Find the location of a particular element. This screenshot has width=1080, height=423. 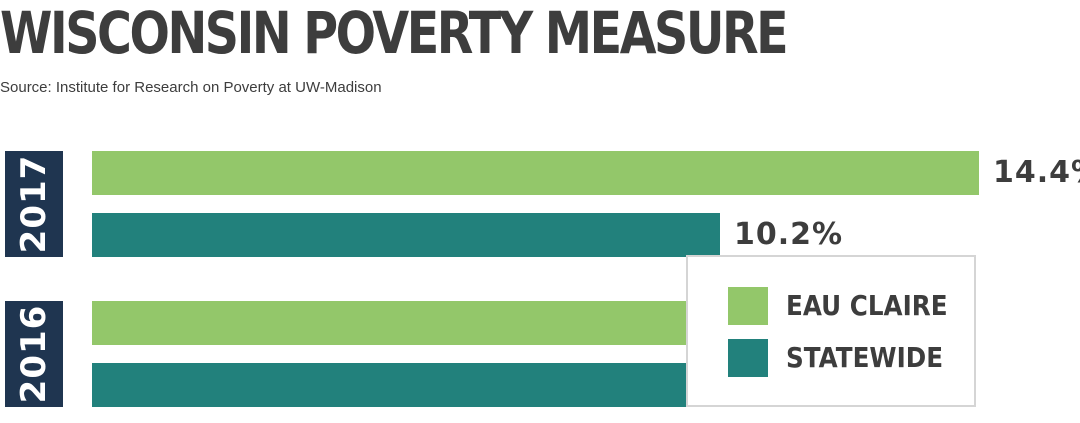

bar-2016-eau-claire is located at coordinates (434, 323).